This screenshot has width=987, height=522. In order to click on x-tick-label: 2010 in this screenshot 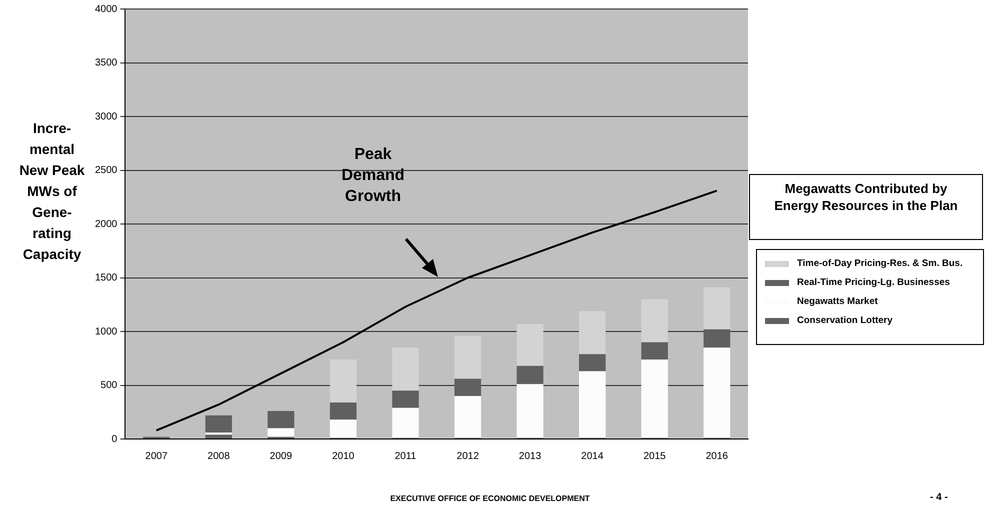, I will do `click(343, 456)`.